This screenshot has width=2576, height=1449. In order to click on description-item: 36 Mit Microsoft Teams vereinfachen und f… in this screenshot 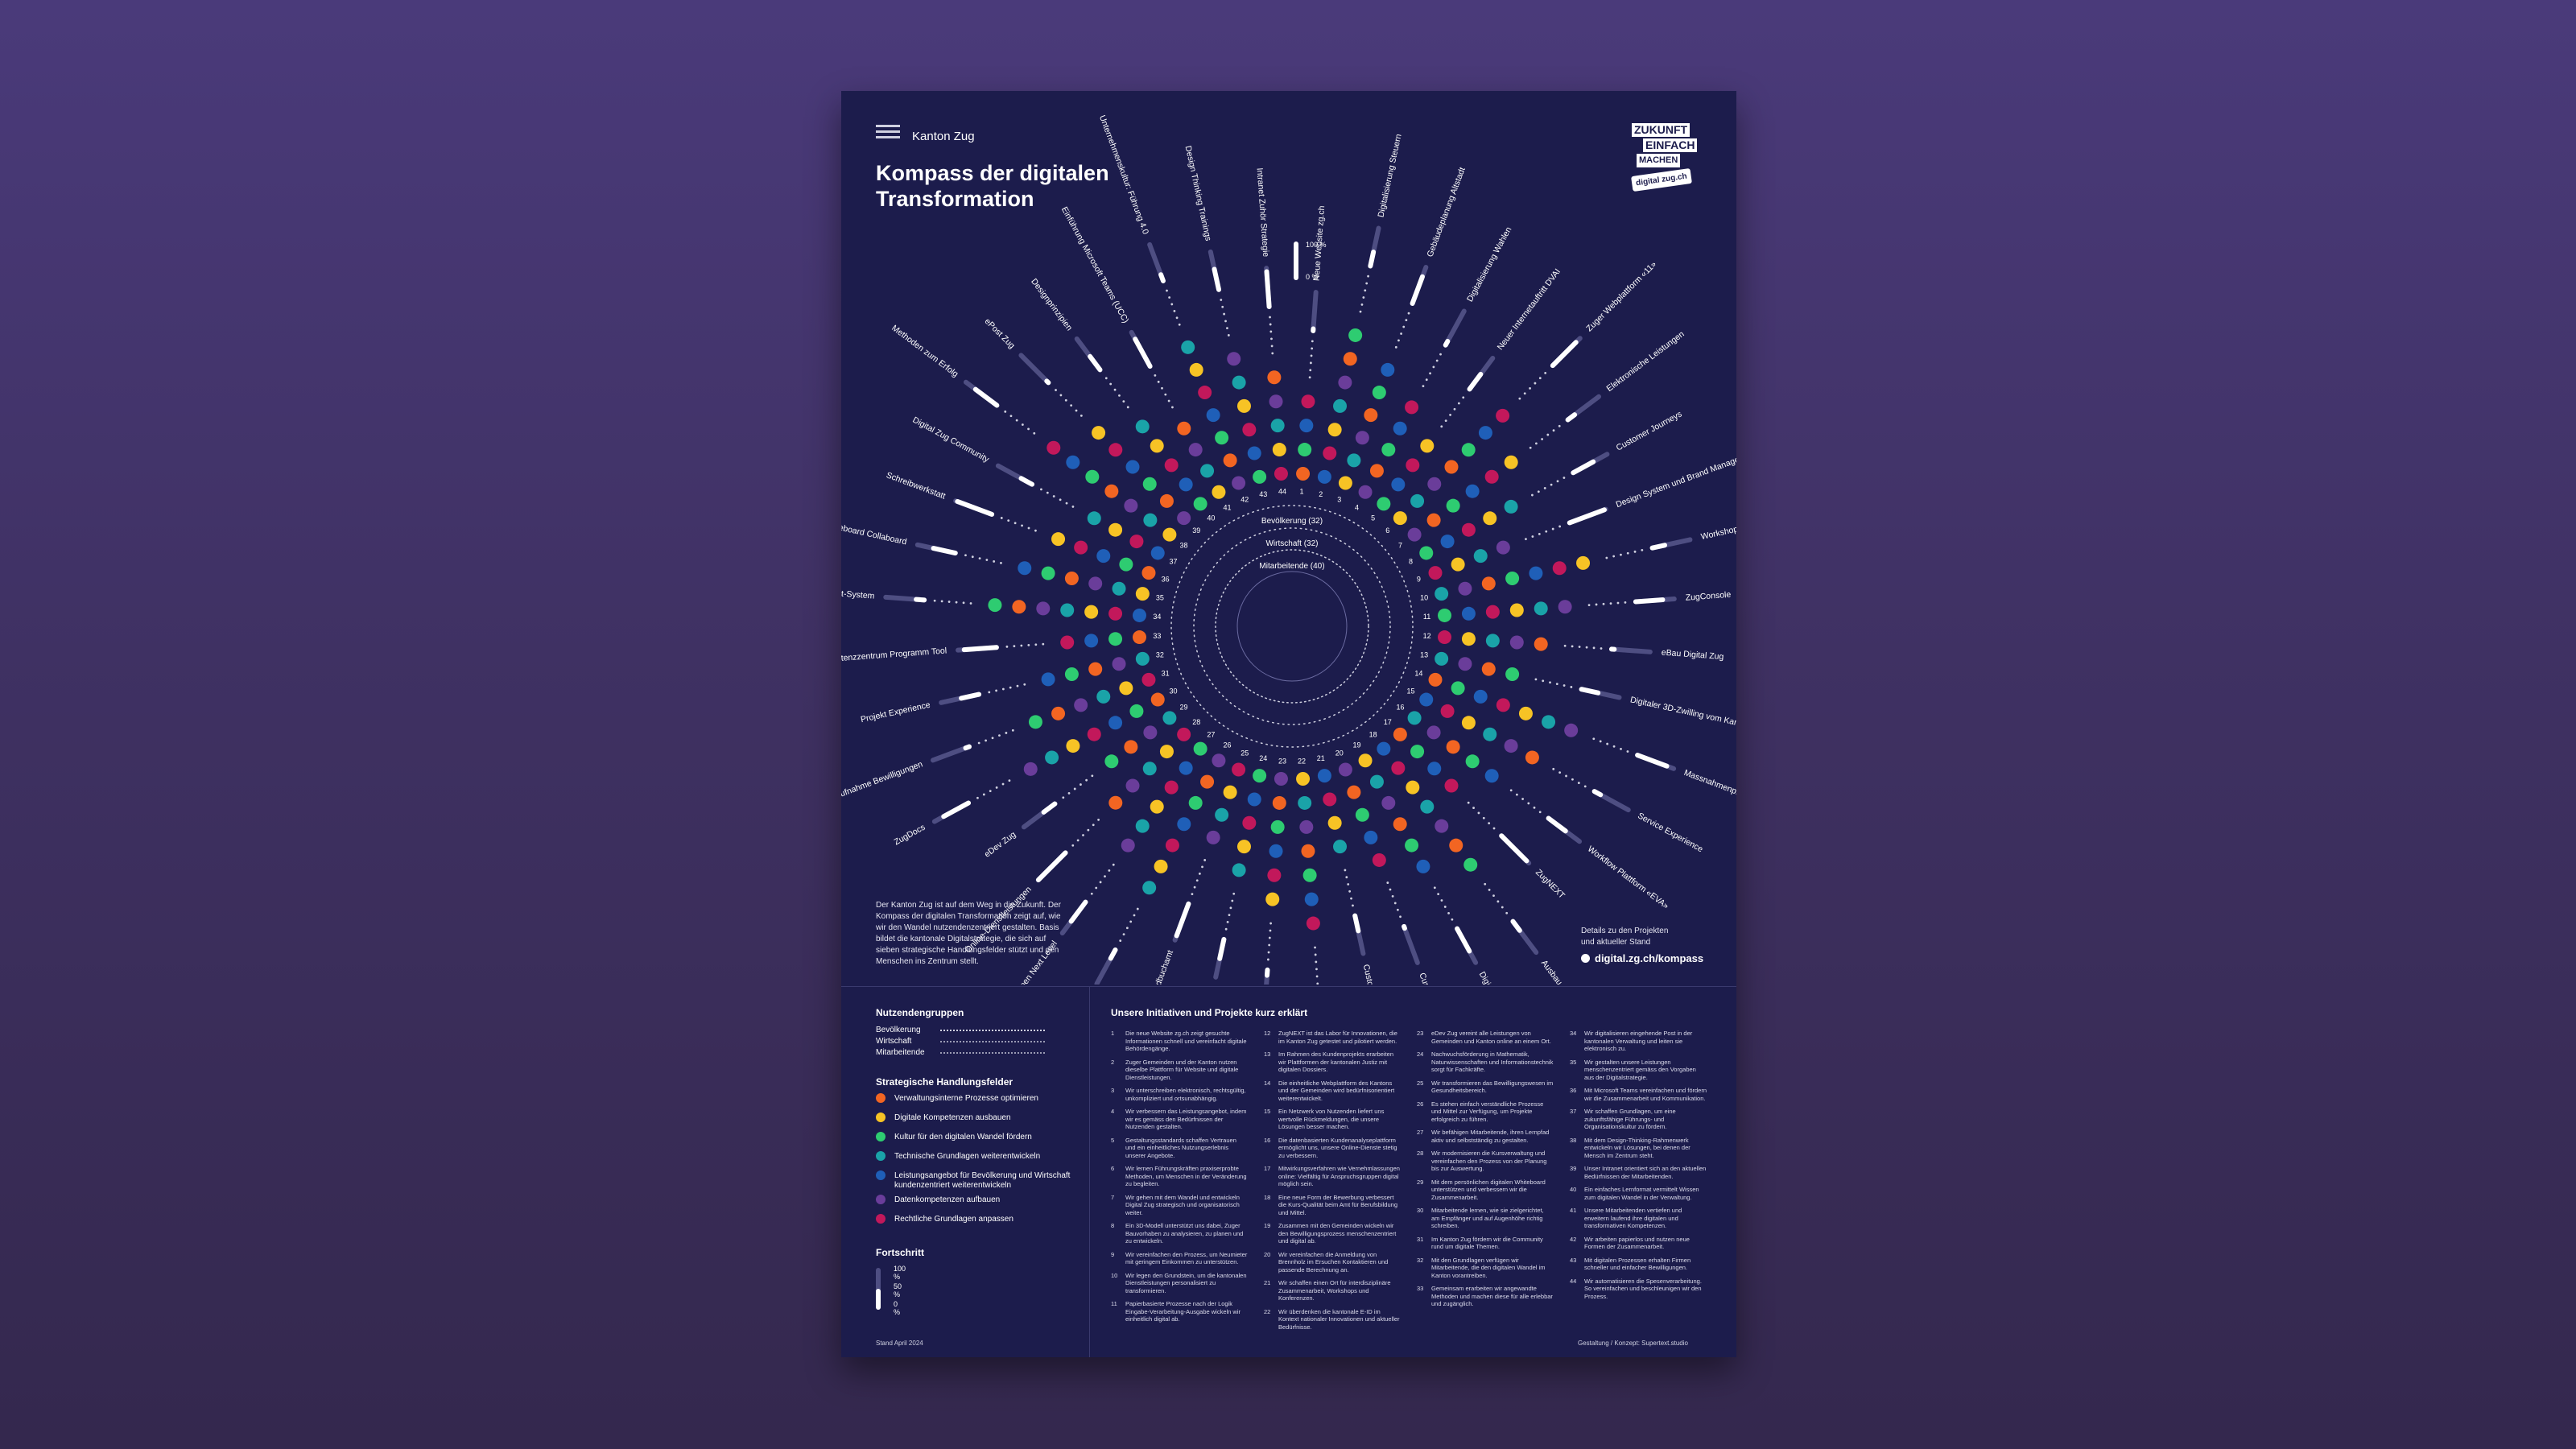, I will do `click(1638, 1094)`.